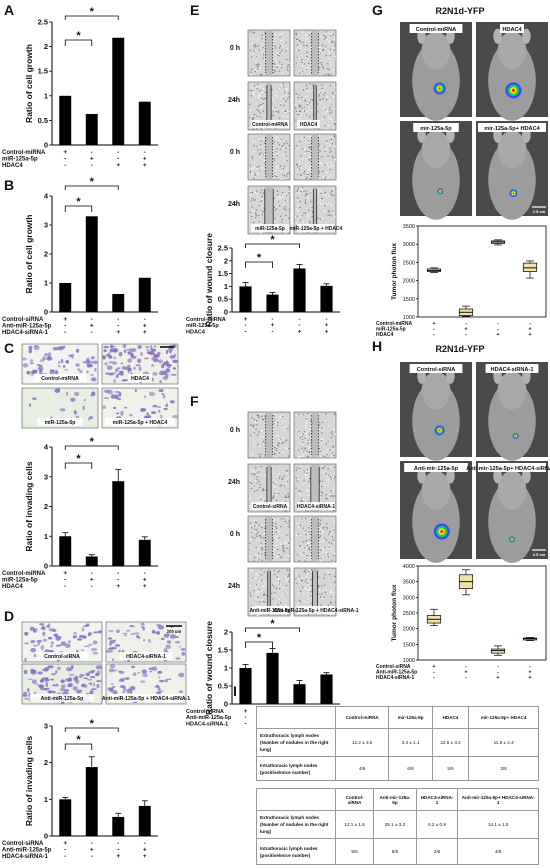  Describe the element at coordinates (272, 624) in the screenshot. I see `panel-f-sig-star: *` at that location.